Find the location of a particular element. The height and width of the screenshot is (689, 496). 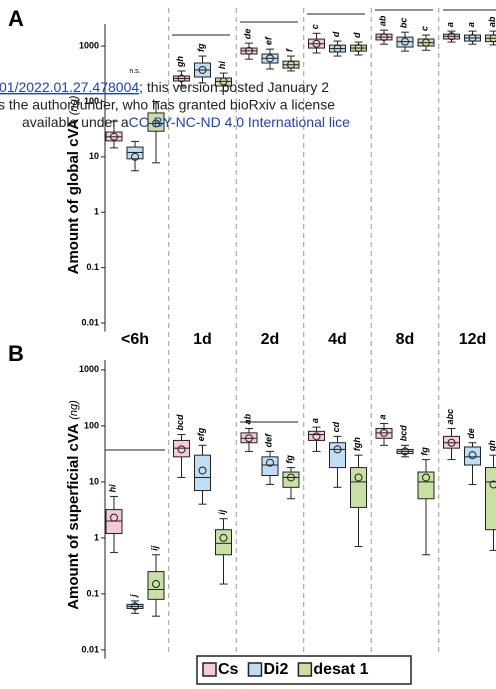

x-tick-label: 12d is located at coordinates (473, 339).